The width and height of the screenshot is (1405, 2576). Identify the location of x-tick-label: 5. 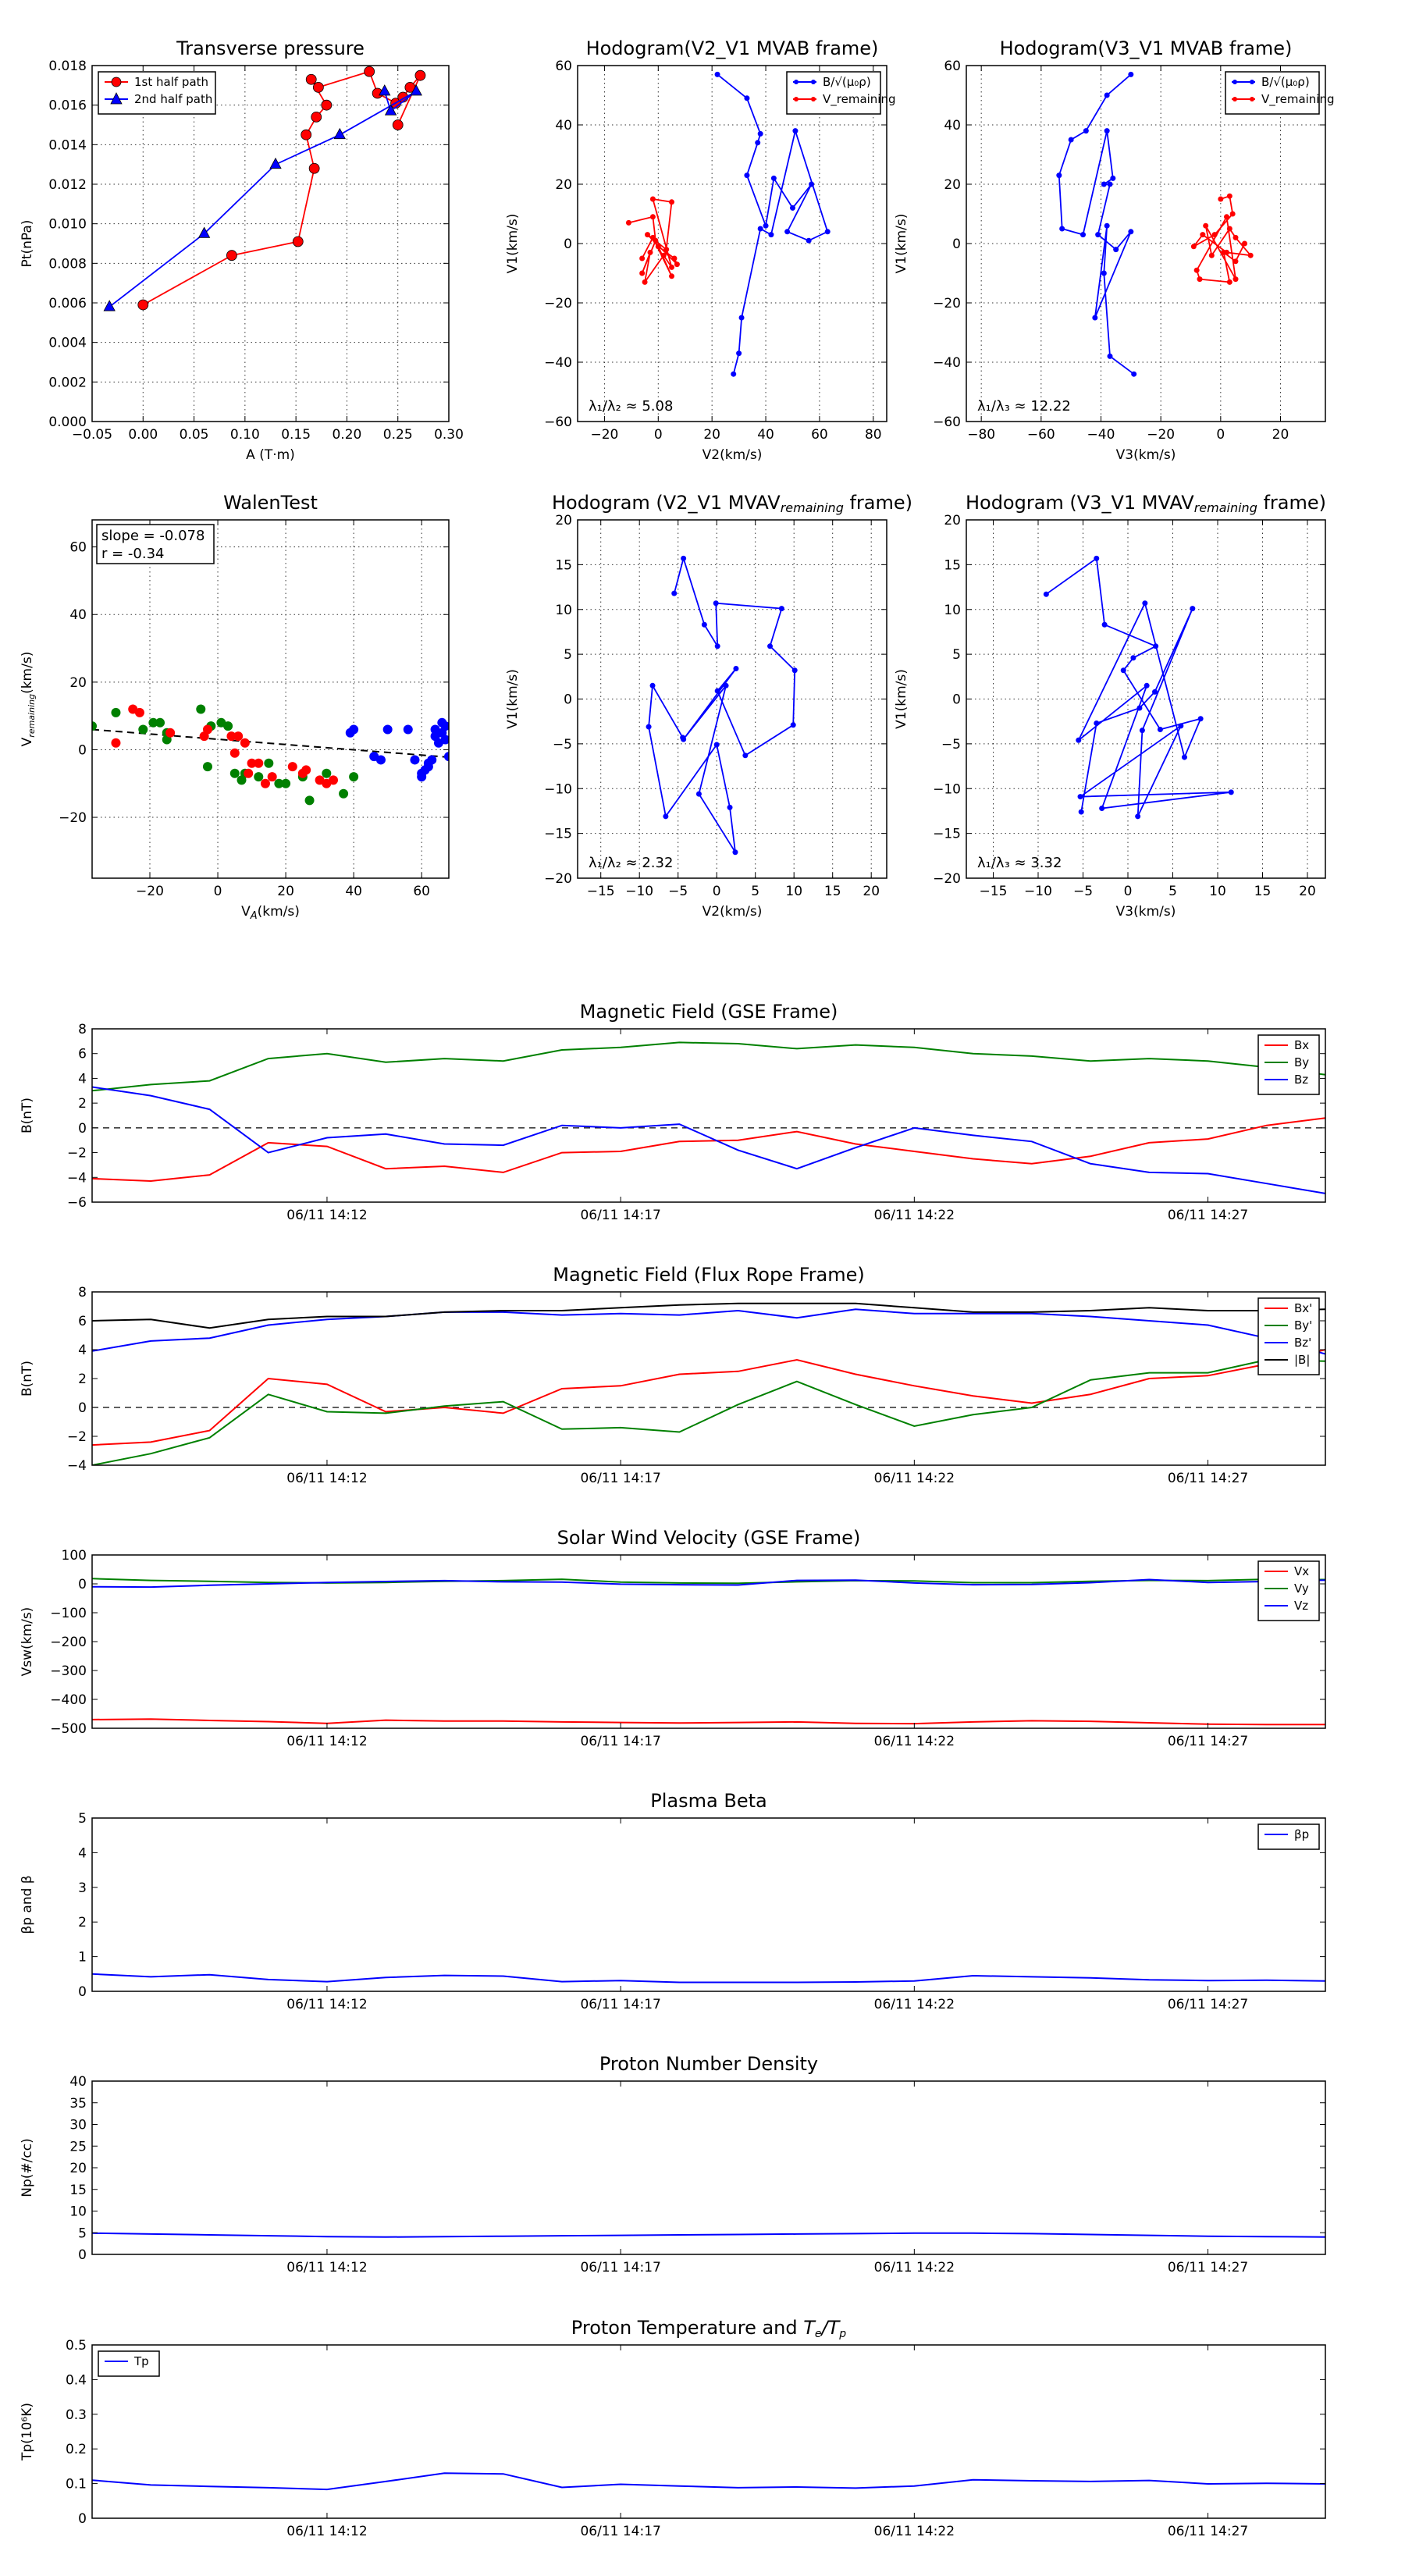
(1172, 891).